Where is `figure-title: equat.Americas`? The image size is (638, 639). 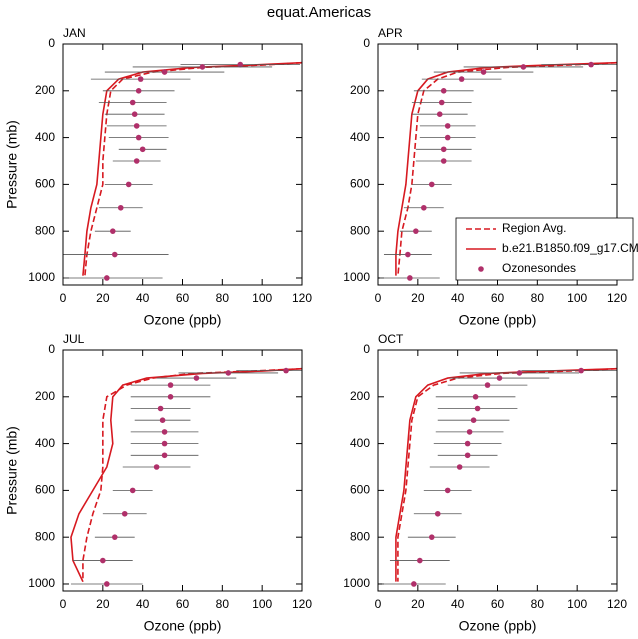
figure-title: equat.Americas is located at coordinates (319, 12).